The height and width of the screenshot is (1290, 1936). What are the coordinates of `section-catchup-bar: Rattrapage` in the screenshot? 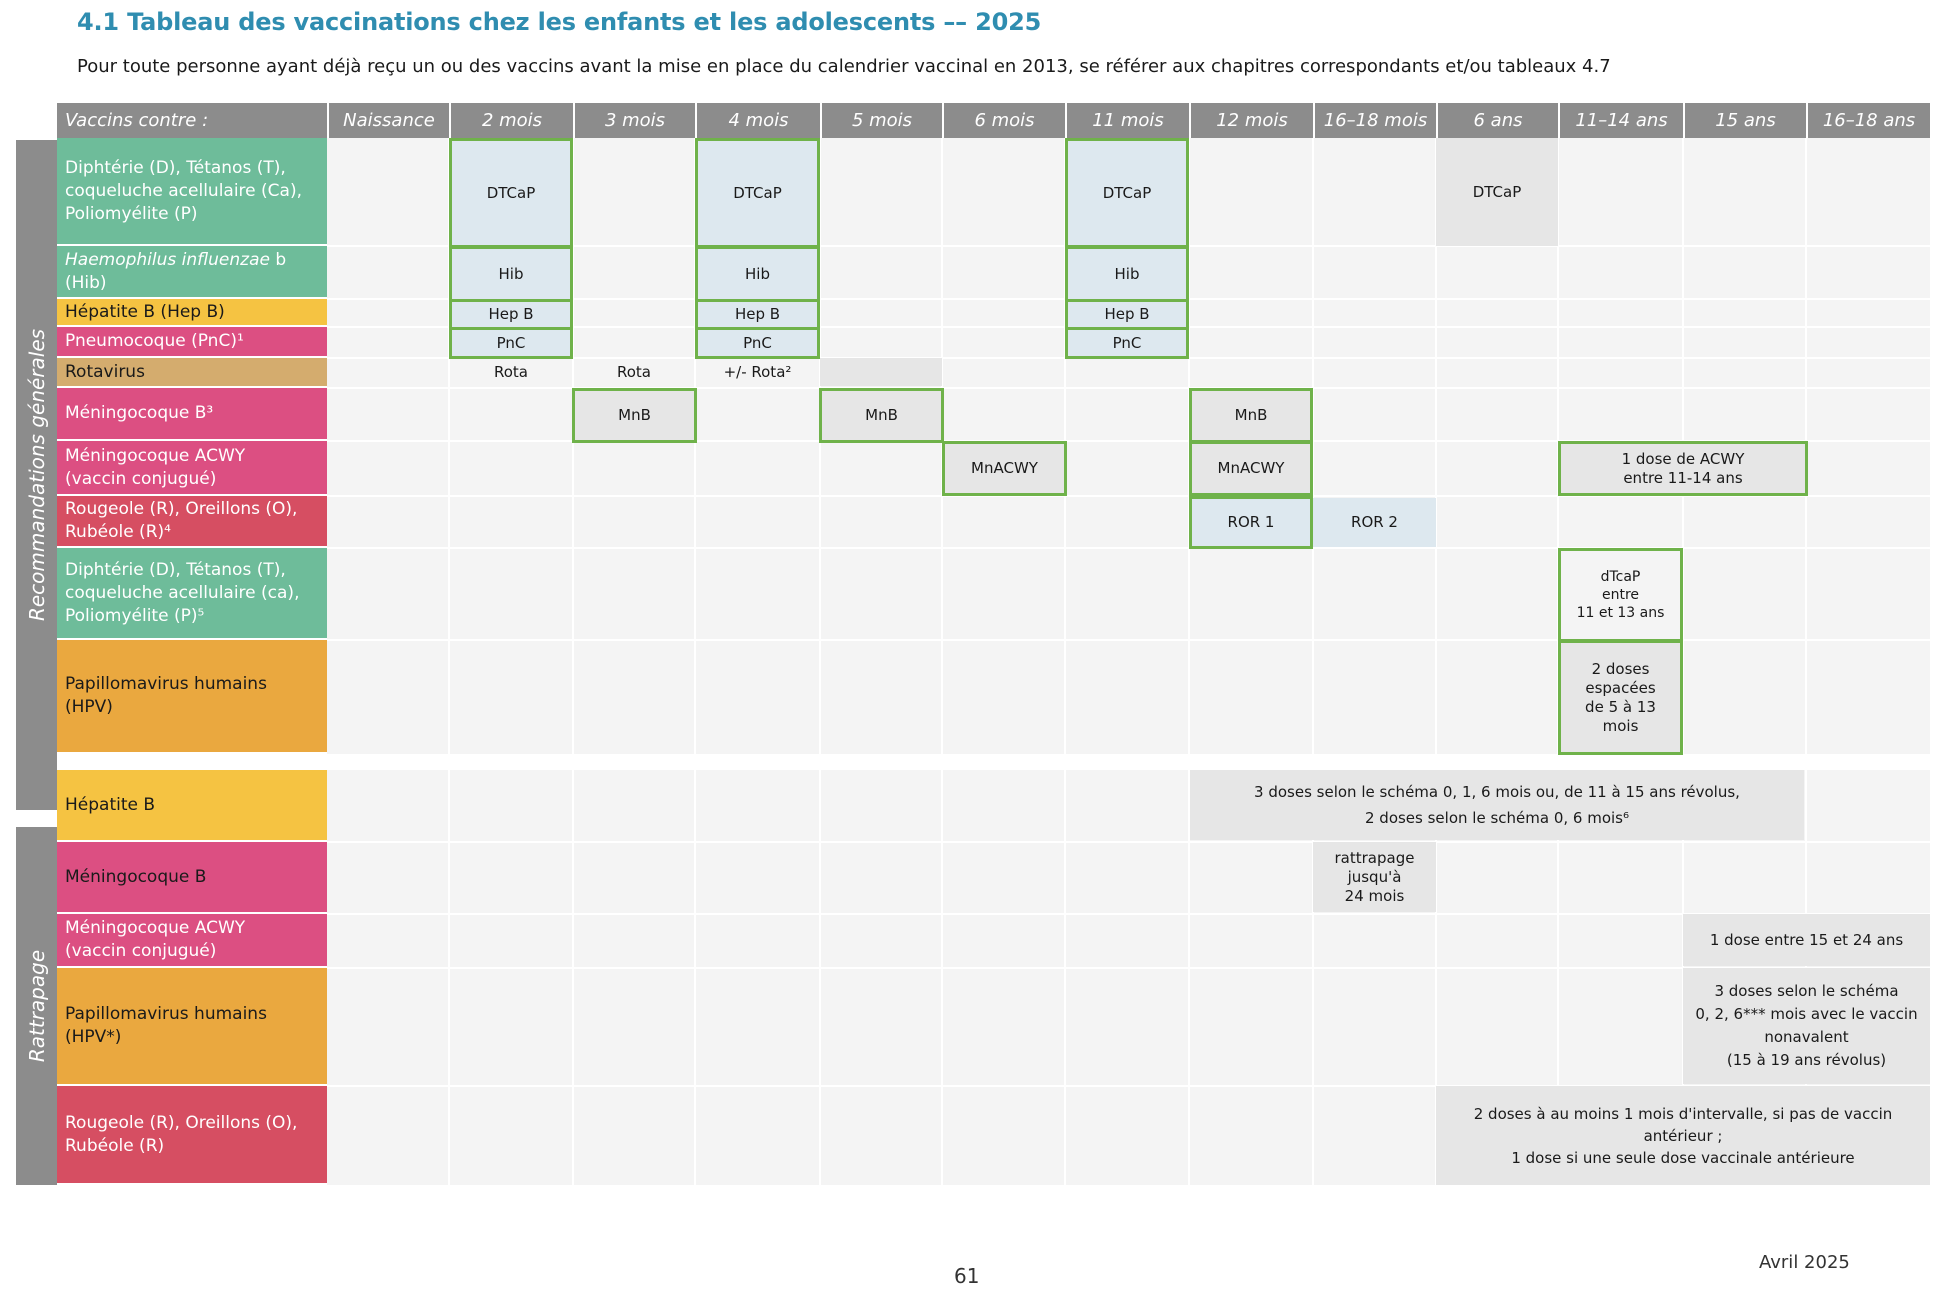 It's located at (36, 1006).